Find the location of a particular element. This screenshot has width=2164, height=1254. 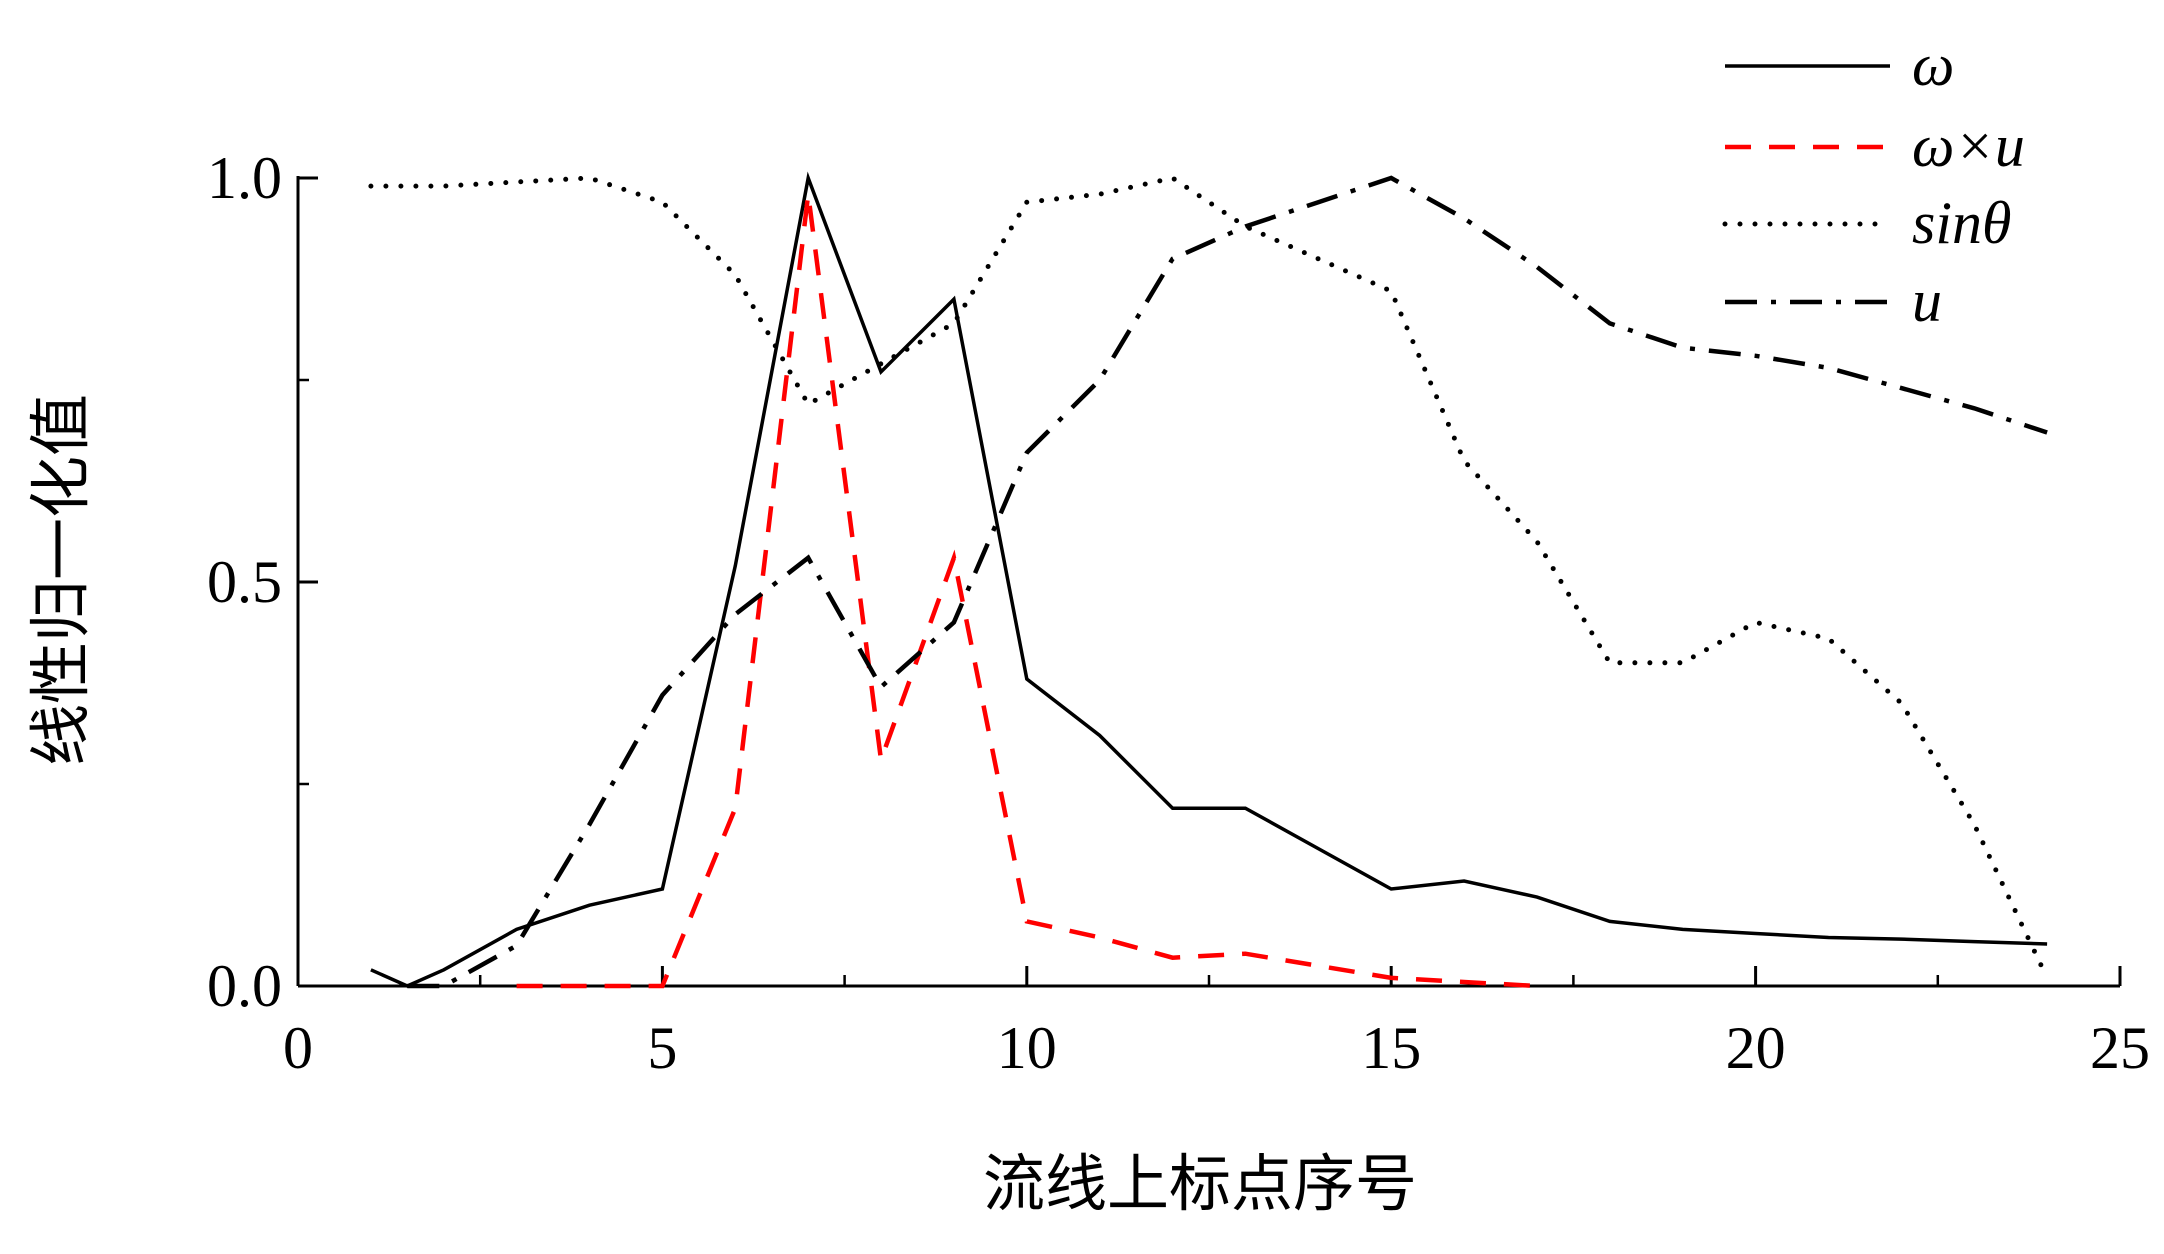

x-tick-label: 25 is located at coordinates (2120, 1048).